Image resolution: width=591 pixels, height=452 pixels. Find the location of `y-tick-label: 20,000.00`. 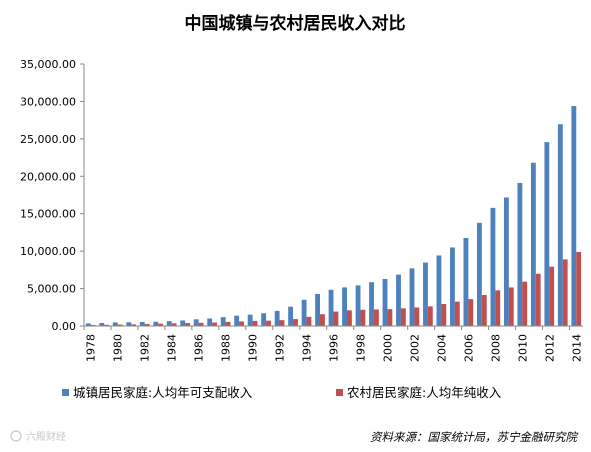

y-tick-label: 20,000.00 is located at coordinates (48, 176).